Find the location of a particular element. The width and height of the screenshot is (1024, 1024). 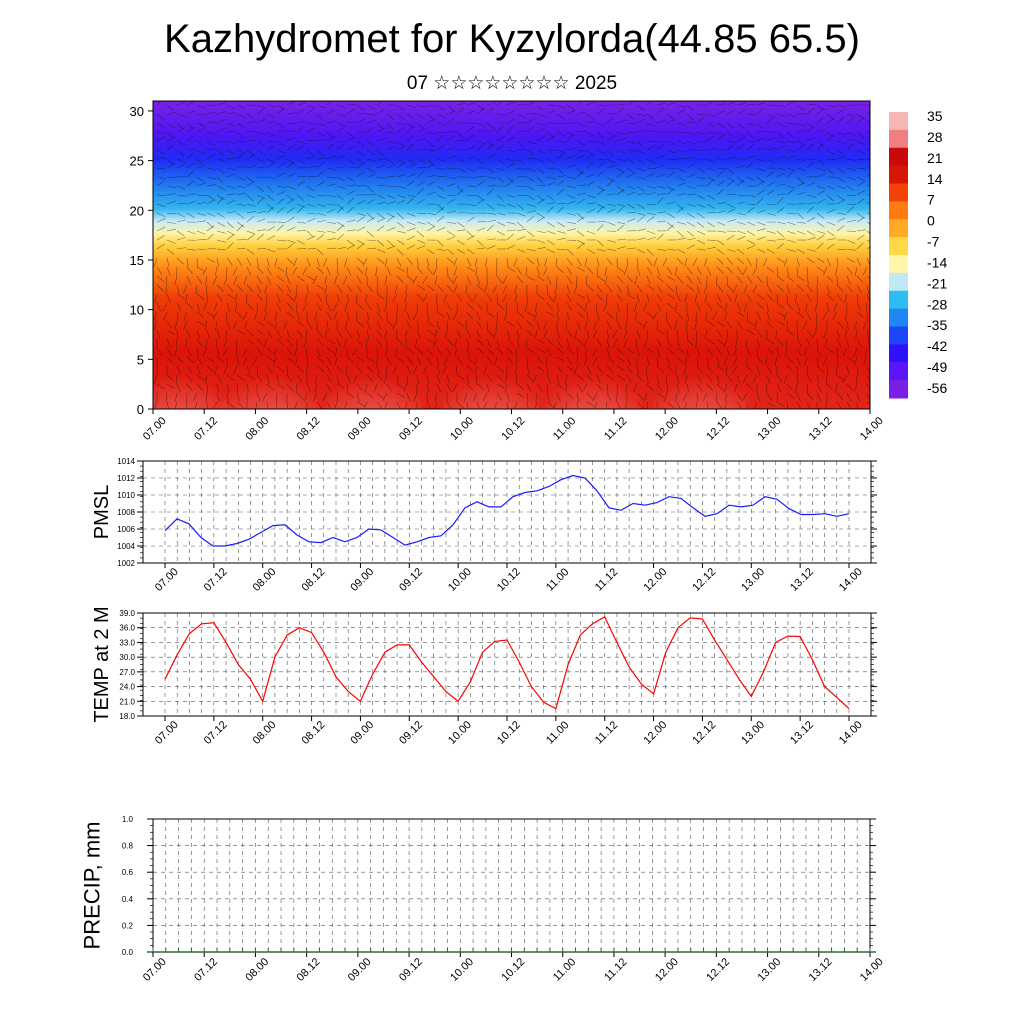

x-tick-label: 07.00 is located at coordinates (167, 580).